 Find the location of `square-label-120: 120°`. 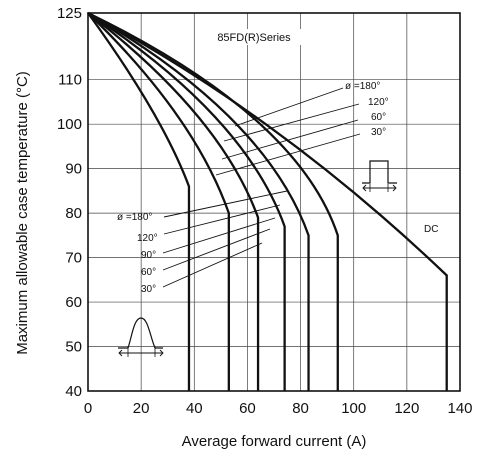

square-label-120: 120° is located at coordinates (378, 102).